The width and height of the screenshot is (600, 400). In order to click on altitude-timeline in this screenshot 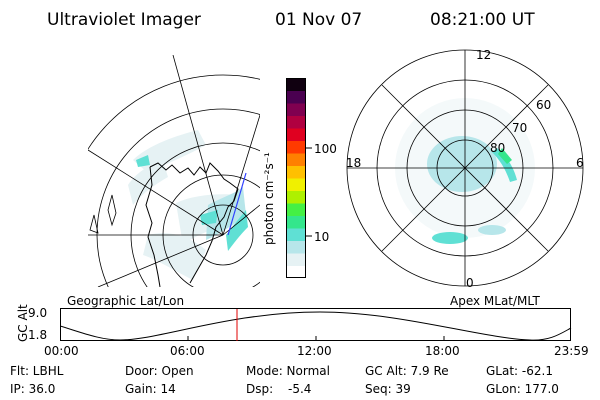, I will do `click(316, 324)`.